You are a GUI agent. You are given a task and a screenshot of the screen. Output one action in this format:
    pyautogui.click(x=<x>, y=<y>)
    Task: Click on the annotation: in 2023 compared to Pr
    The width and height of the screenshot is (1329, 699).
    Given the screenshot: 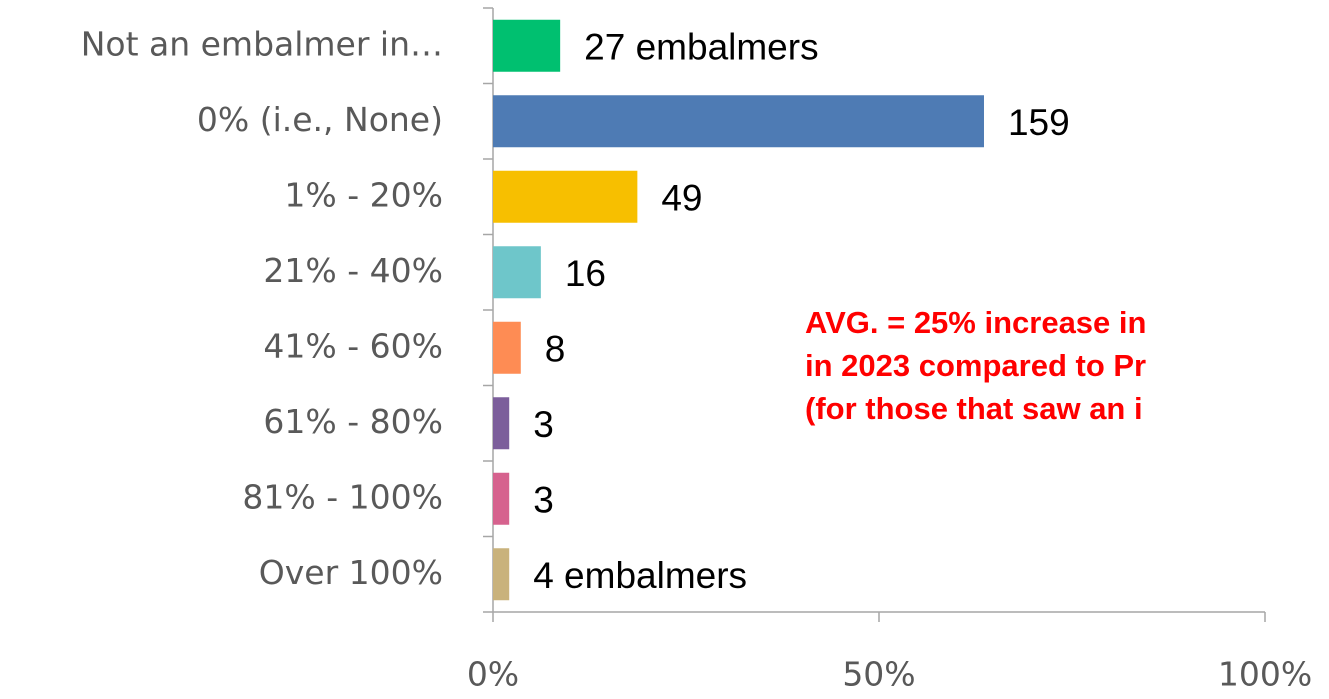 What is the action you would take?
    pyautogui.click(x=975, y=365)
    